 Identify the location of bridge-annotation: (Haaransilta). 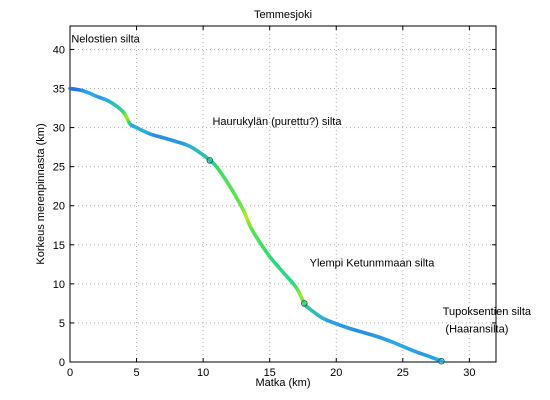
(476, 329).